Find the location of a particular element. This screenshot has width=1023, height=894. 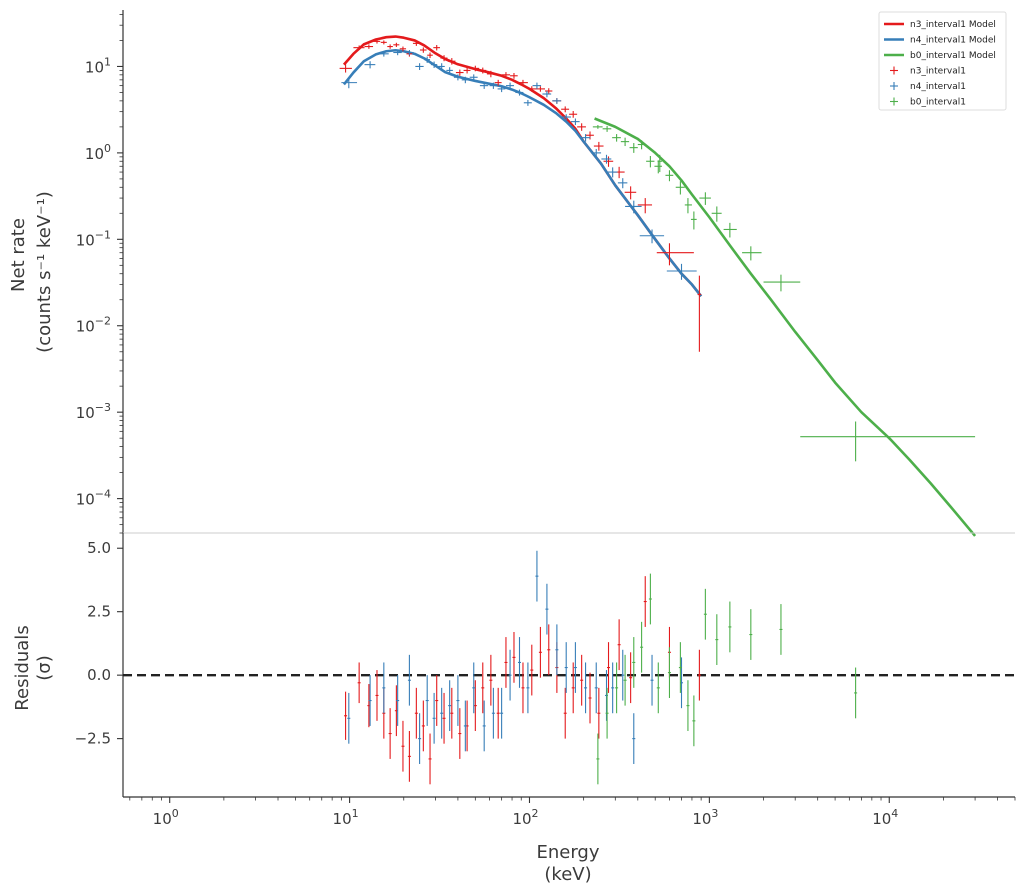

bottom-ylabel-line1: Residuals is located at coordinates (22, 667).